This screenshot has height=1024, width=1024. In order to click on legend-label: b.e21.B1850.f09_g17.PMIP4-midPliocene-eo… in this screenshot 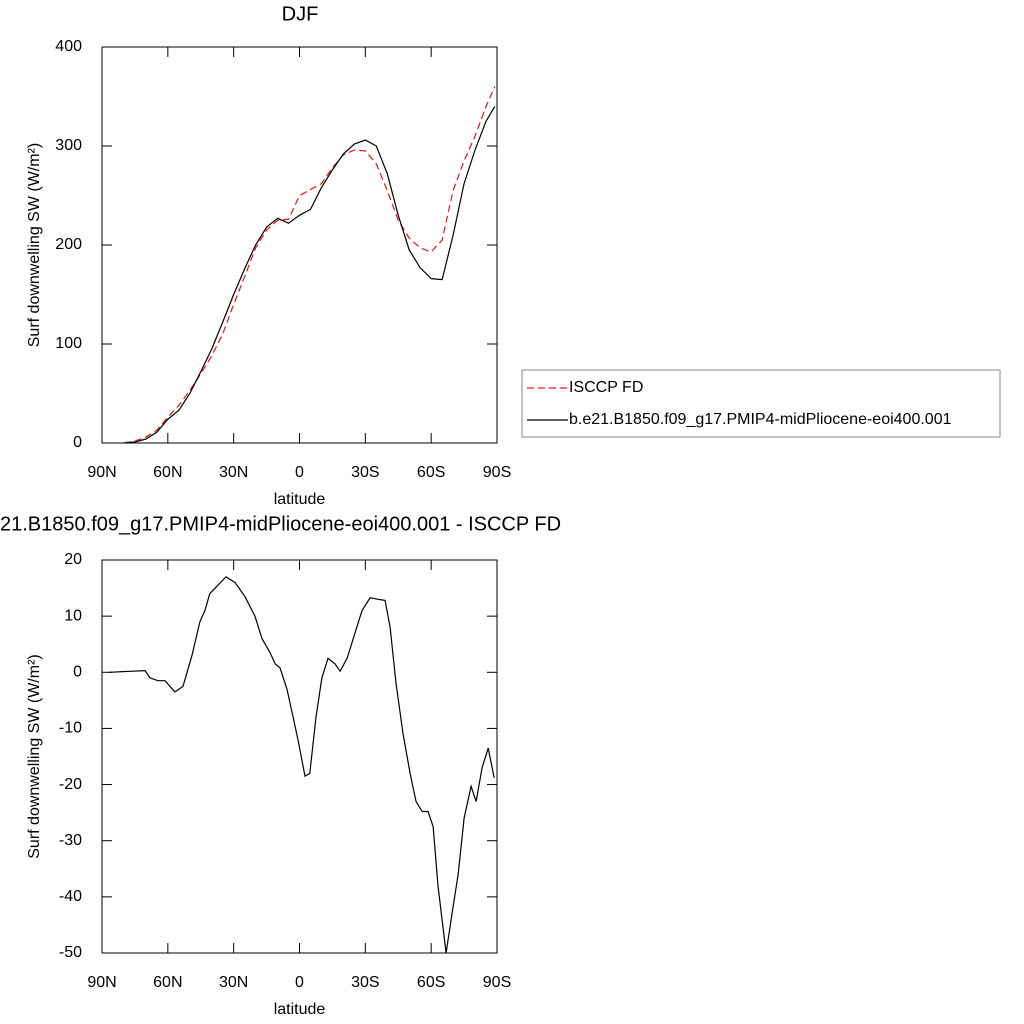, I will do `click(760, 419)`.